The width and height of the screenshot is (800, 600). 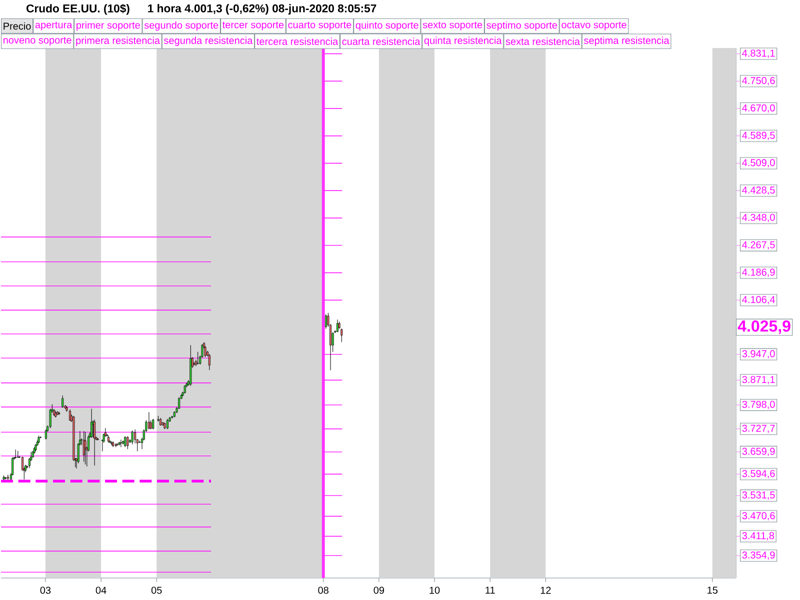 I want to click on x-tick-label: 09, so click(x=379, y=590).